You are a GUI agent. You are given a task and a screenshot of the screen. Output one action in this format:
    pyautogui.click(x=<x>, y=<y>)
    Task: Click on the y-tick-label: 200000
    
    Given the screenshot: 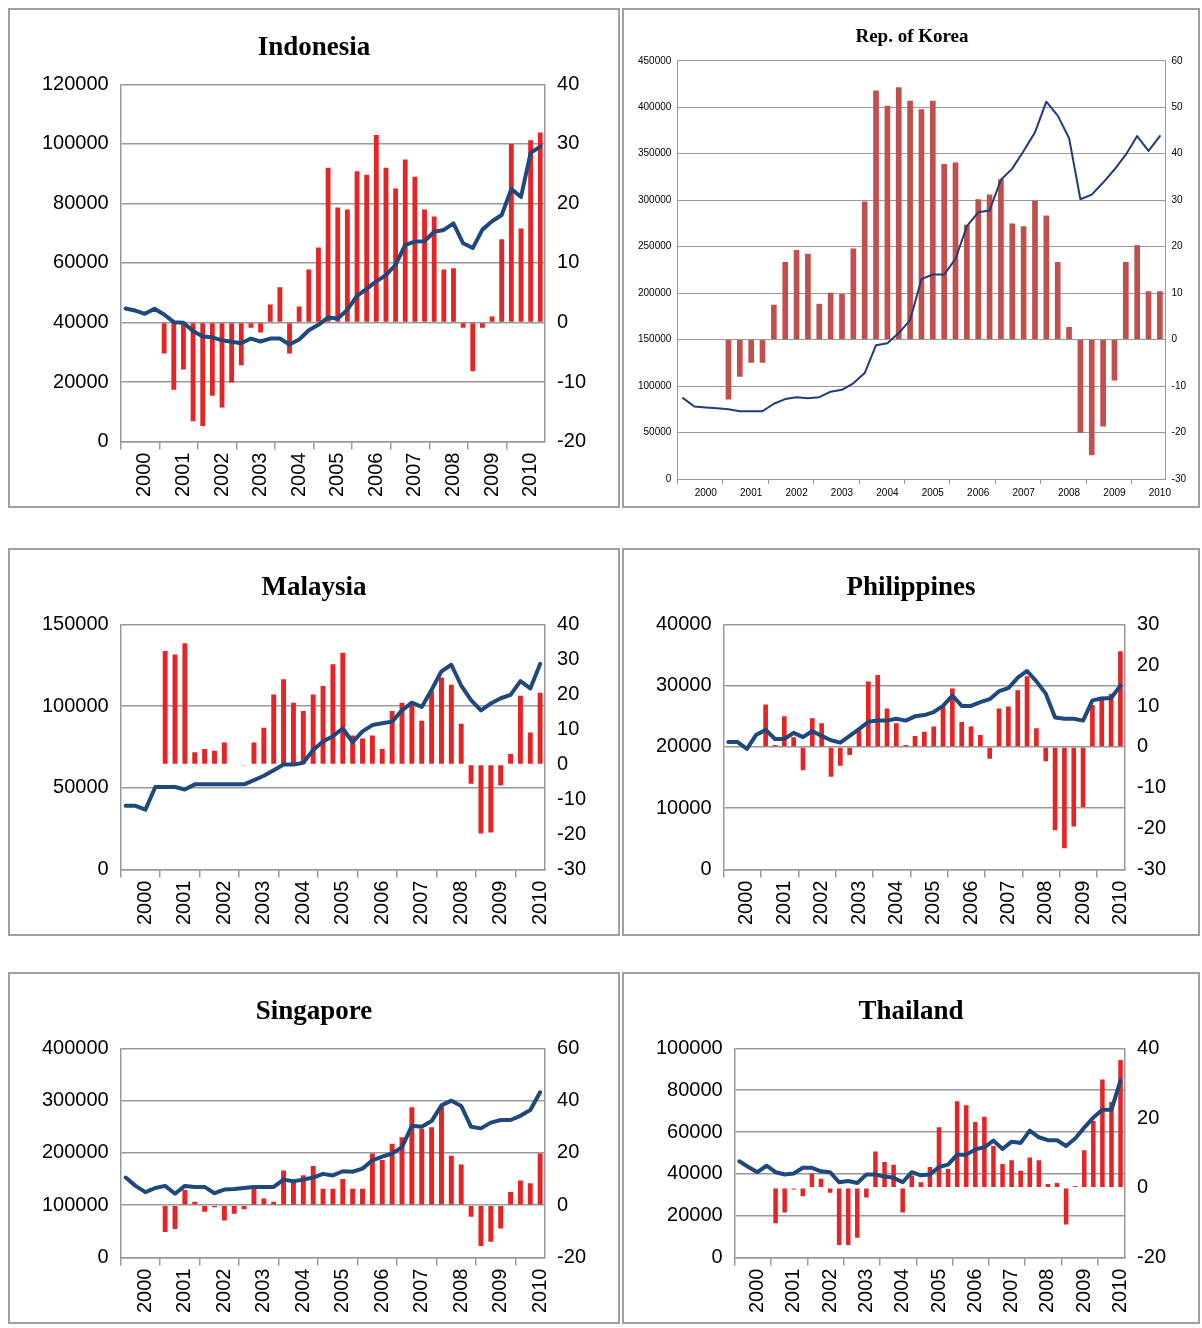 What is the action you would take?
    pyautogui.click(x=654, y=292)
    